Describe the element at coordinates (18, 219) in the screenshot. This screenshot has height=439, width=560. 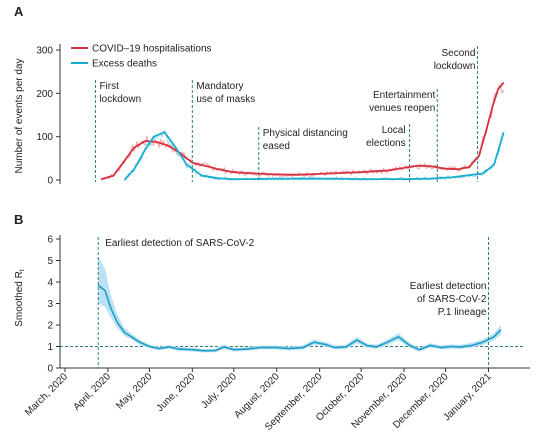
I see `panel-b-label: B` at that location.